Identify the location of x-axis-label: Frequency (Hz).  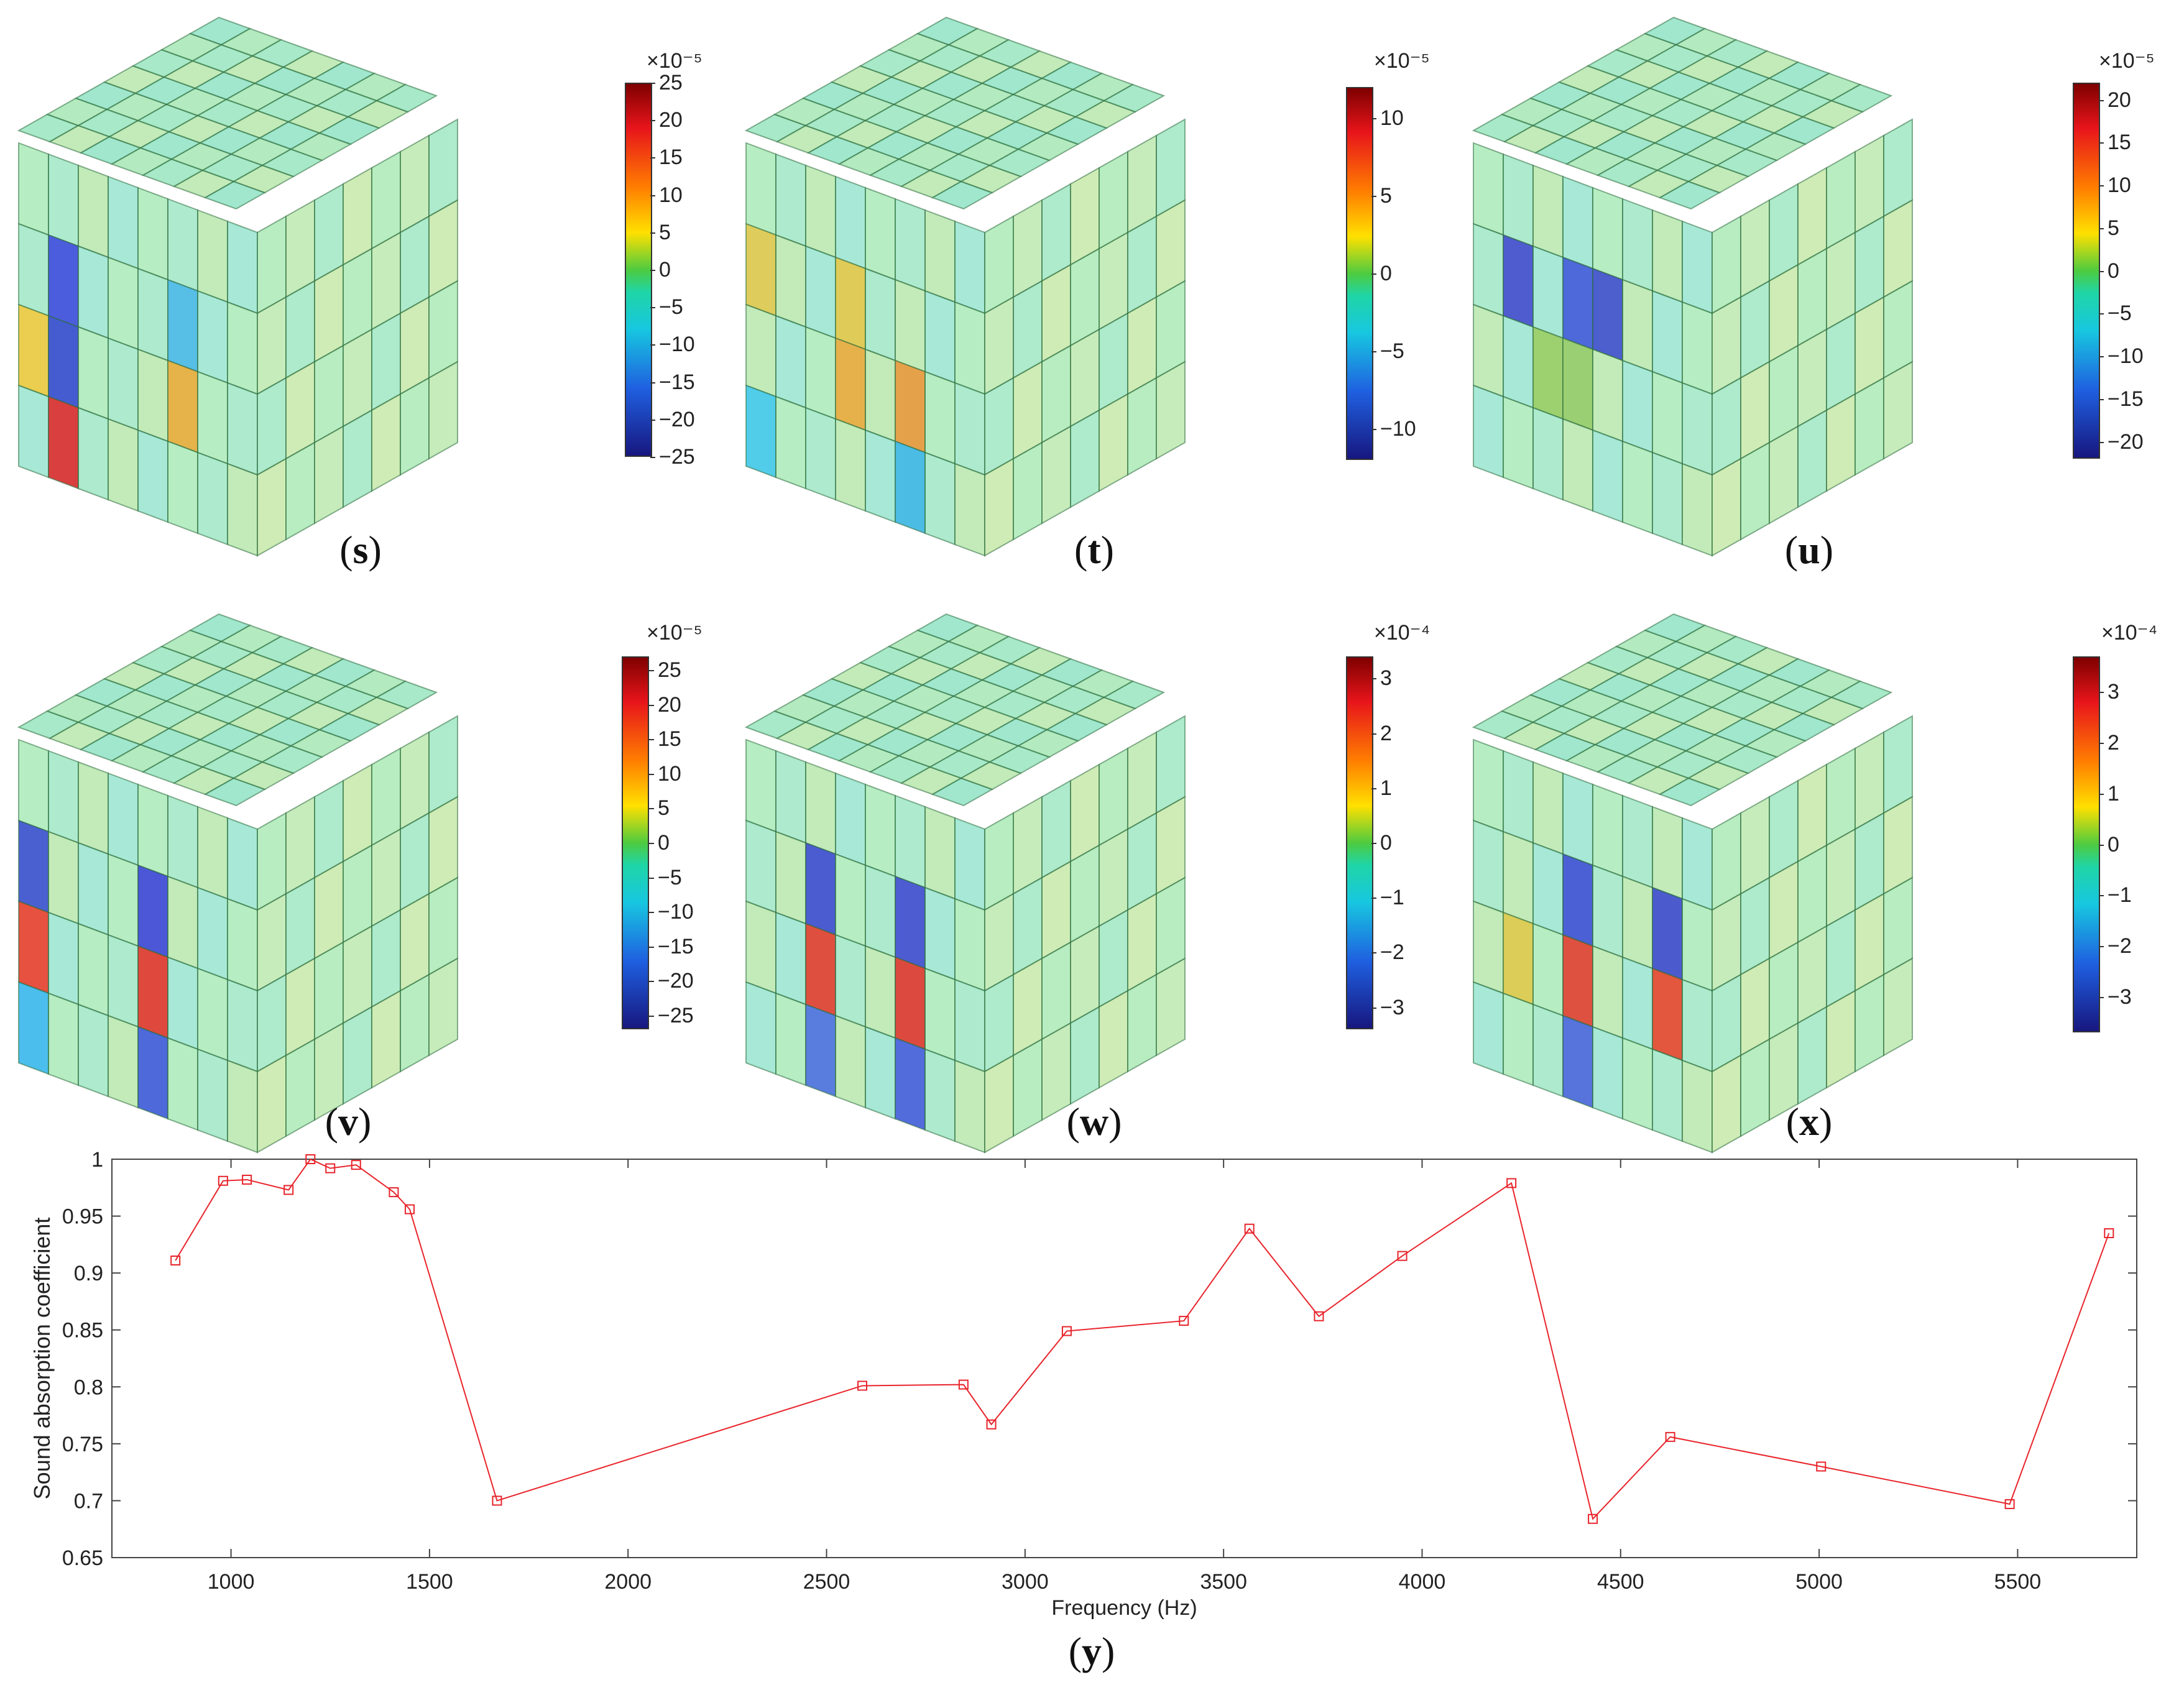
(1124, 1608).